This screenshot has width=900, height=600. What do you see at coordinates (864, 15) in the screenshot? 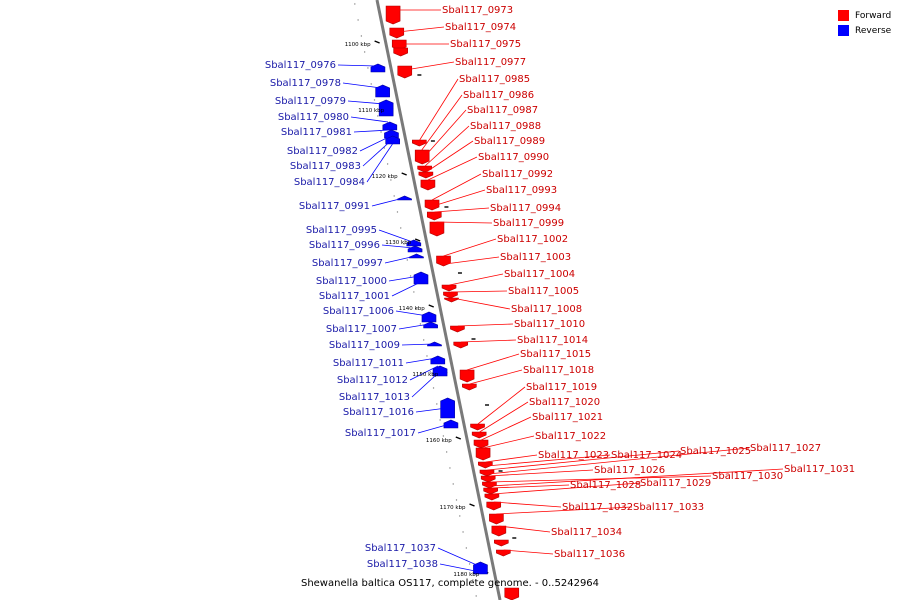
I see `legend-forward: Forward` at bounding box center [864, 15].